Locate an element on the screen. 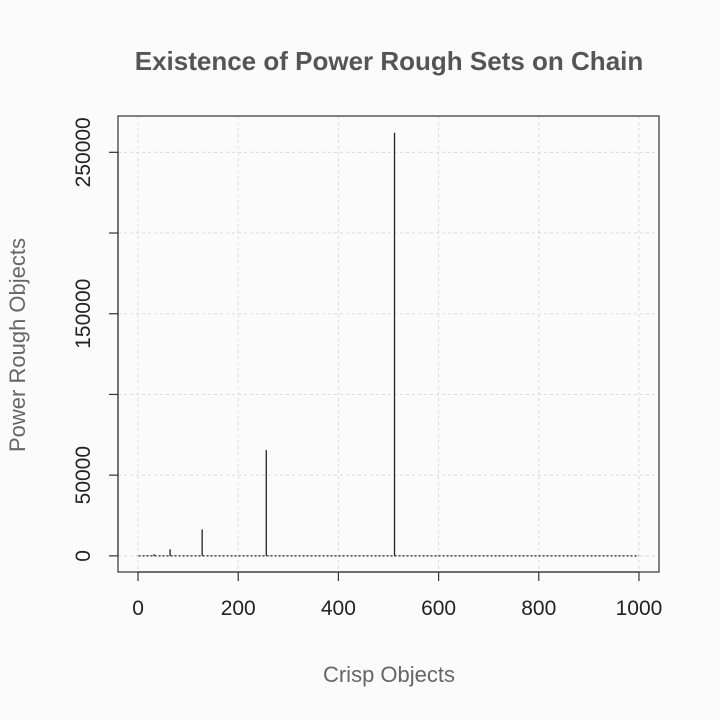 The height and width of the screenshot is (720, 720). y-axis-label: Power Rough Objects is located at coordinates (17, 345).